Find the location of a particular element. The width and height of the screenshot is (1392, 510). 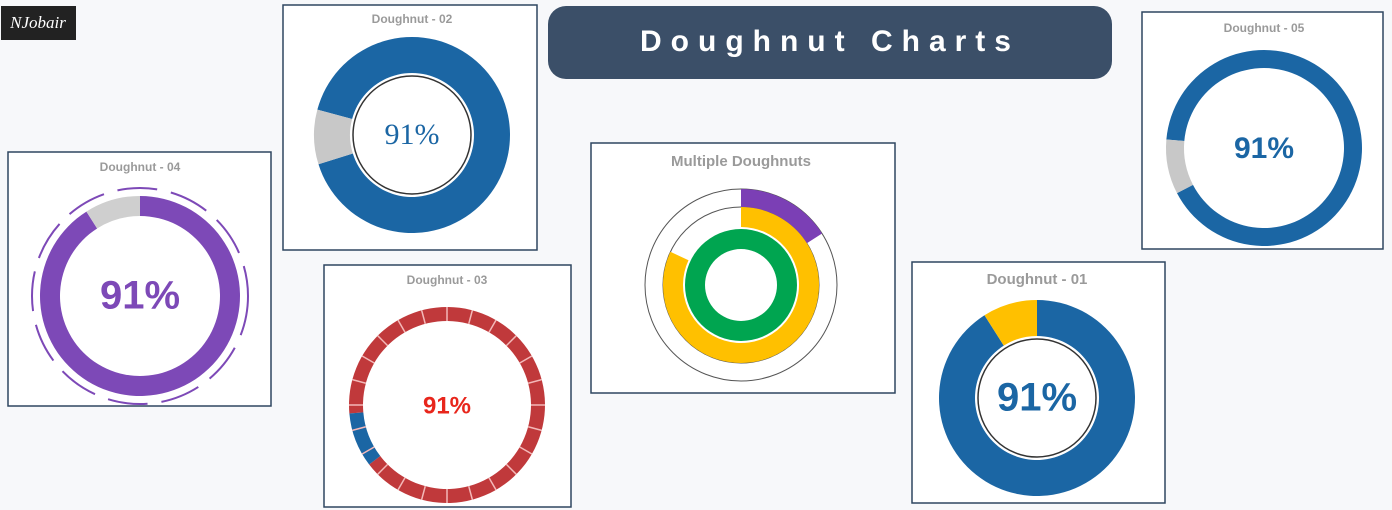

chart-title: Multiple Doughnuts is located at coordinates (741, 161).